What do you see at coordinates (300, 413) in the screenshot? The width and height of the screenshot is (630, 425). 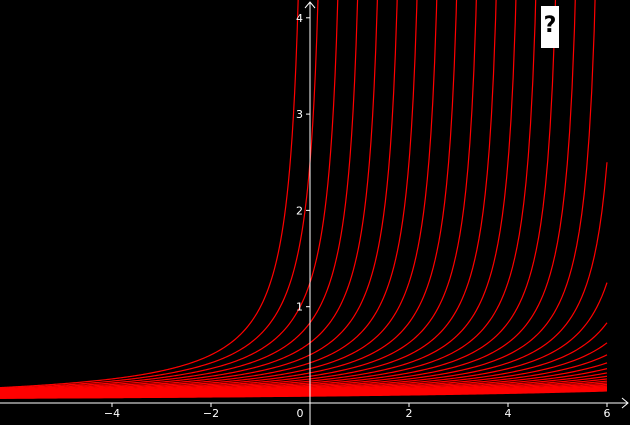 I see `x-tick-label: 0` at bounding box center [300, 413].